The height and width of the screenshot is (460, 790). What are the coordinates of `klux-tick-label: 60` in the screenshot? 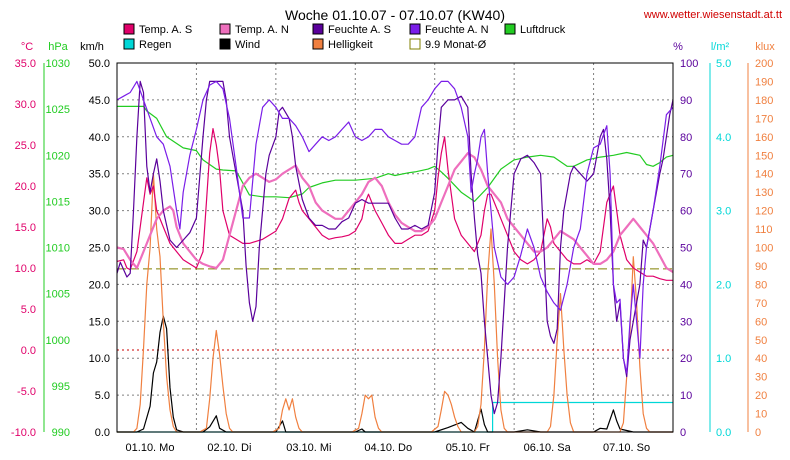 It's located at (761, 322).